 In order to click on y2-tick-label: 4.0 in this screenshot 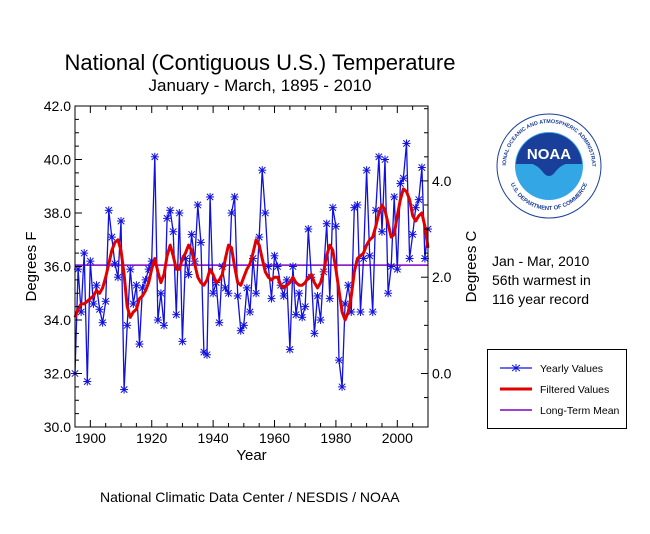, I will do `click(442, 181)`.